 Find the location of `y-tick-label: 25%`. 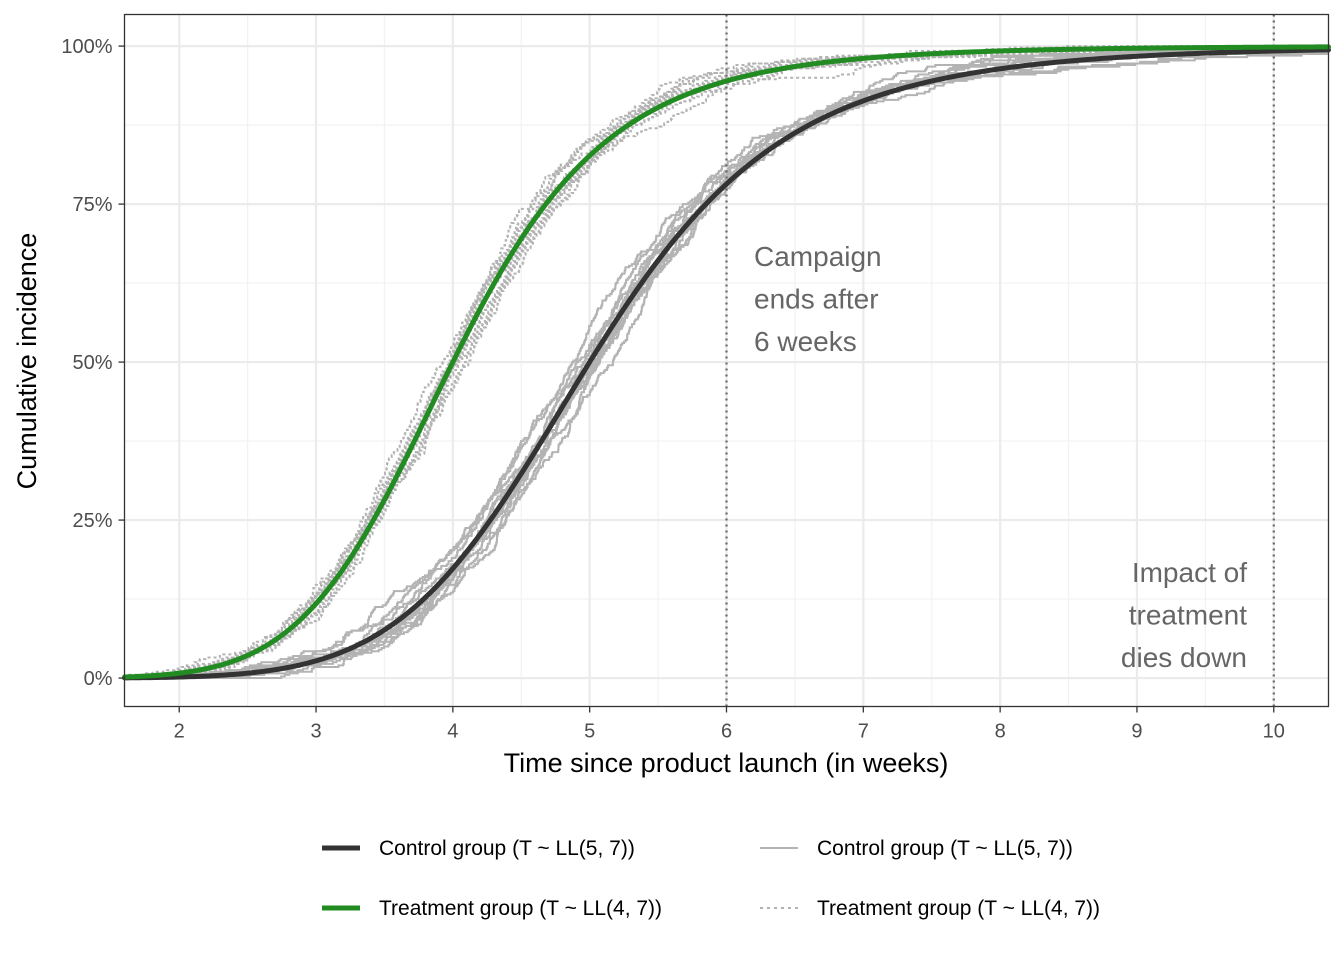

y-tick-label: 25% is located at coordinates (92, 521).